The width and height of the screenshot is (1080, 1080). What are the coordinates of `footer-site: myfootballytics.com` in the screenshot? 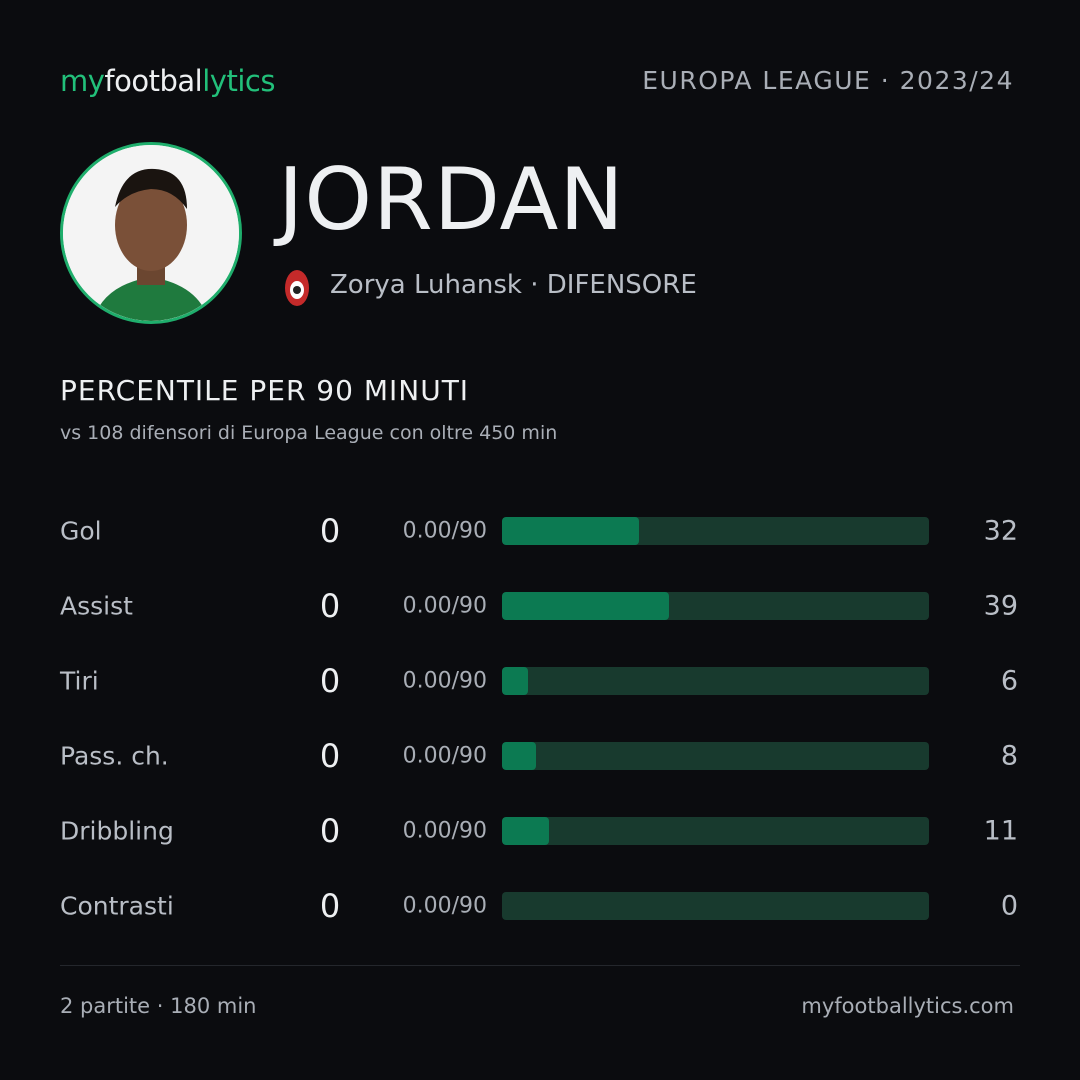 It's located at (907, 1006).